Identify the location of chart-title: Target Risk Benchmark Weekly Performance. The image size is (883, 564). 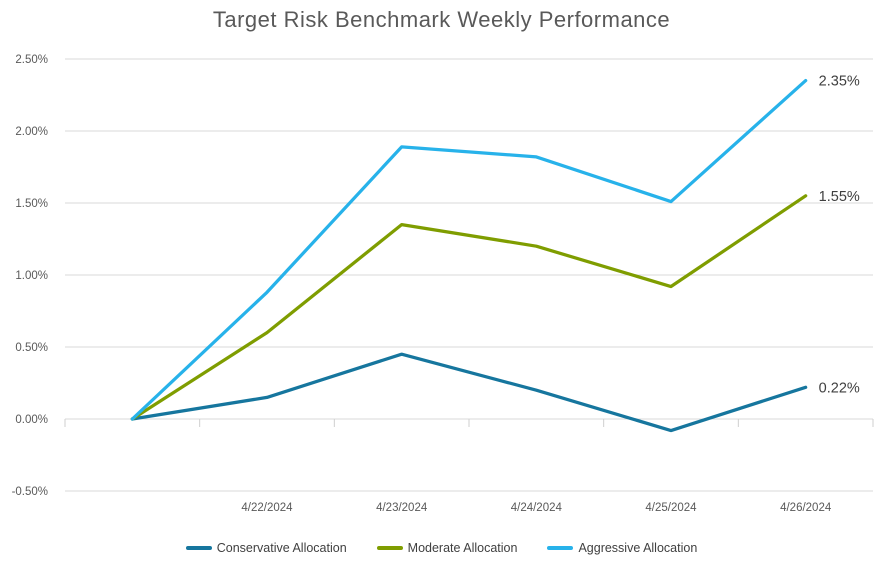
(441, 19).